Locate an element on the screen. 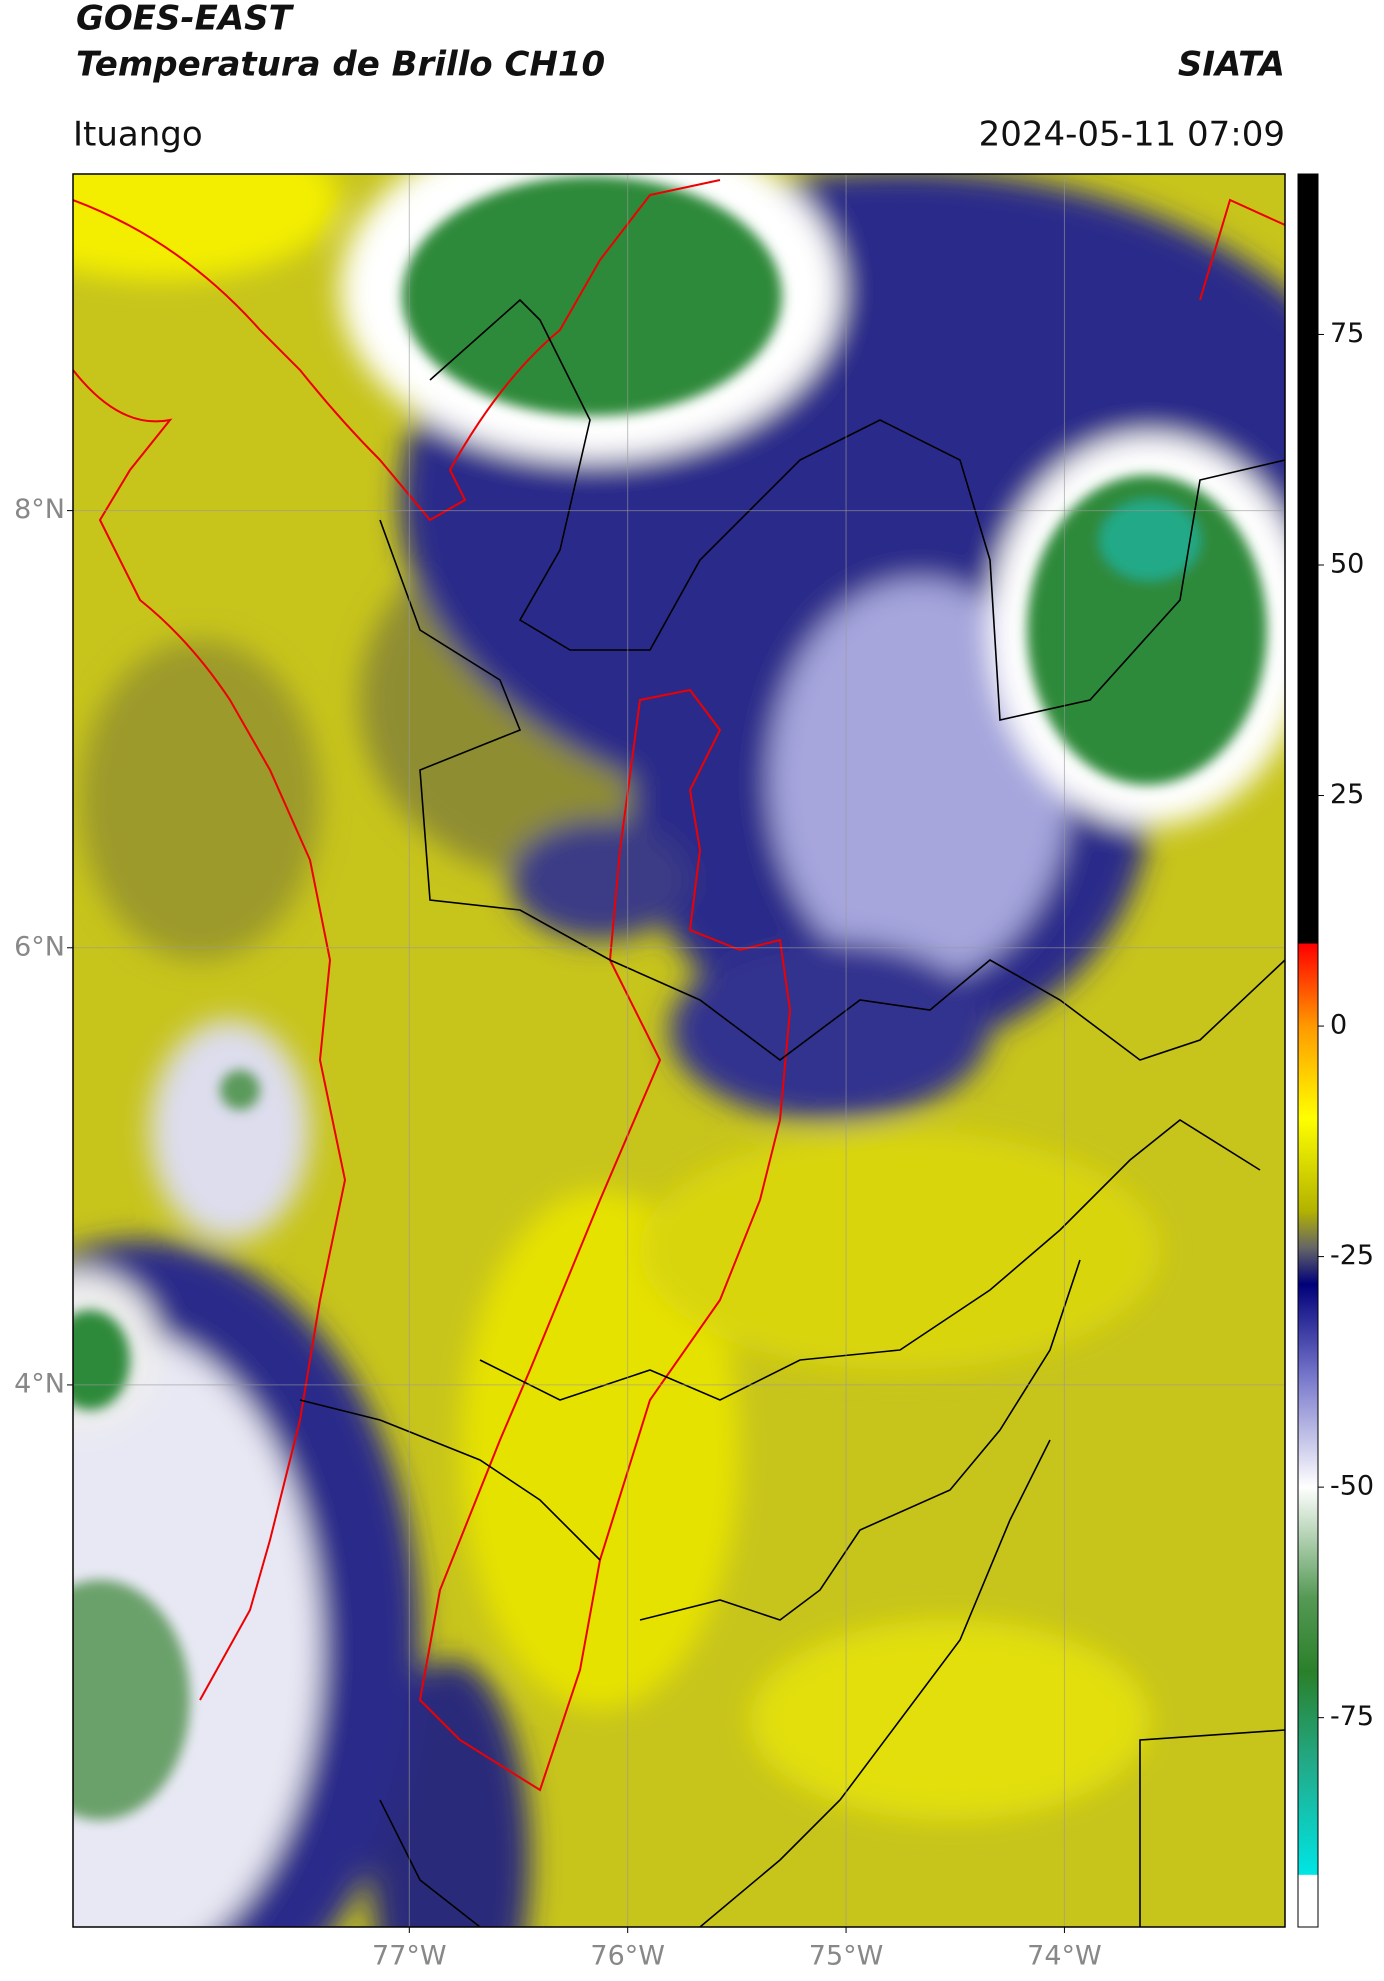  colorbar-tick-label: 75 is located at coordinates (1347, 333).